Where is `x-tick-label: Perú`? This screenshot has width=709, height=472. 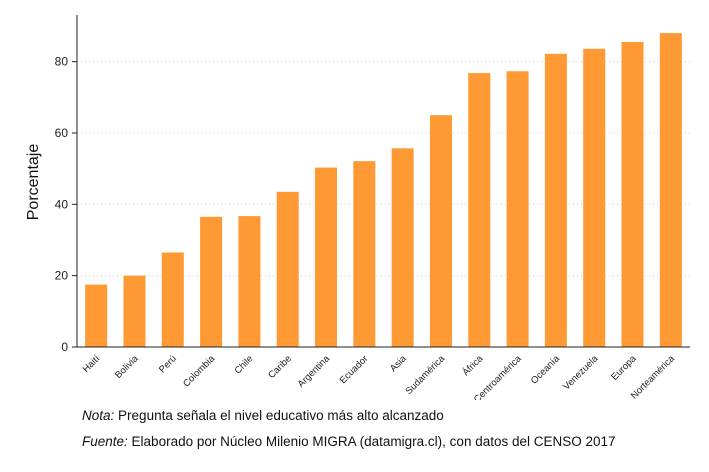 x-tick-label: Perú is located at coordinates (168, 364).